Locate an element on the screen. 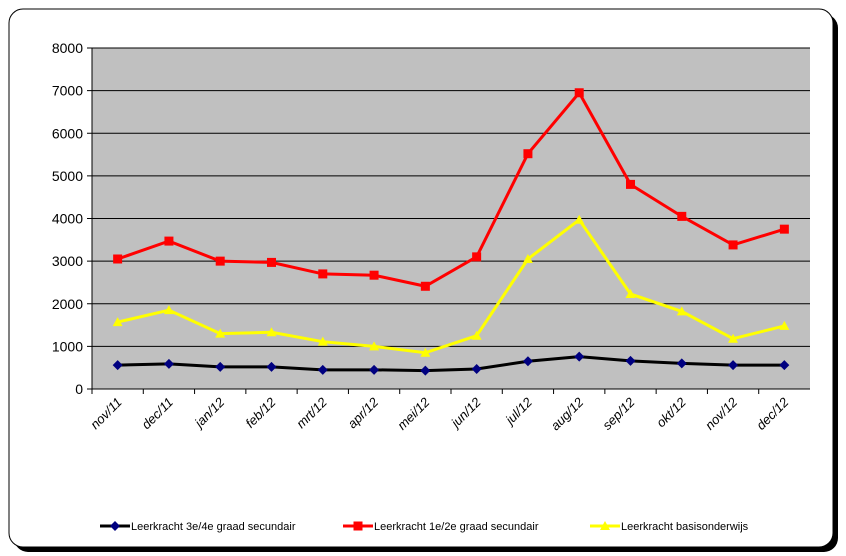 The width and height of the screenshot is (846, 556). y-tick-label: 0 is located at coordinates (79, 389).